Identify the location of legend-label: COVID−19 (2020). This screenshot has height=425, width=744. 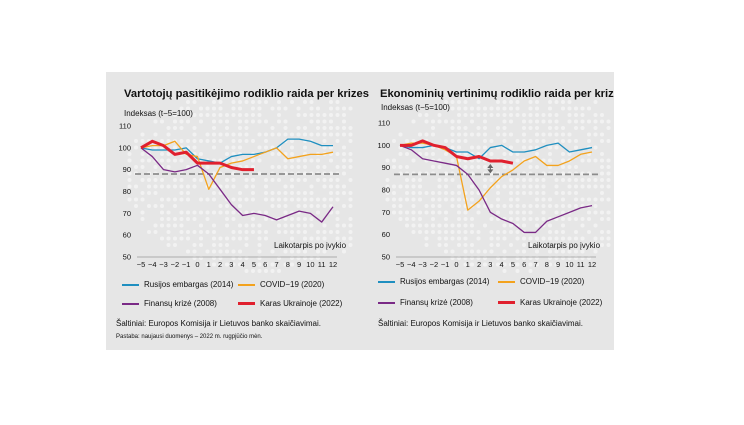
(552, 281).